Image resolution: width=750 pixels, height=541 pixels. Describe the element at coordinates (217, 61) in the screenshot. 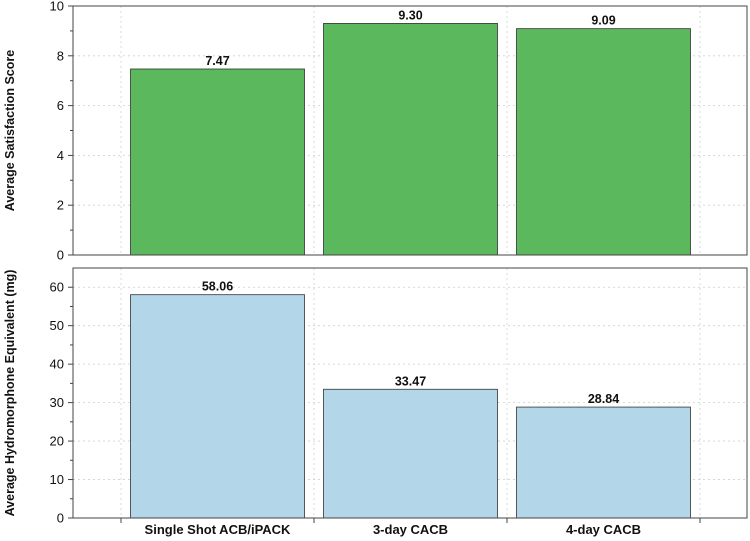

I see `bar-value-label: 7.47` at that location.